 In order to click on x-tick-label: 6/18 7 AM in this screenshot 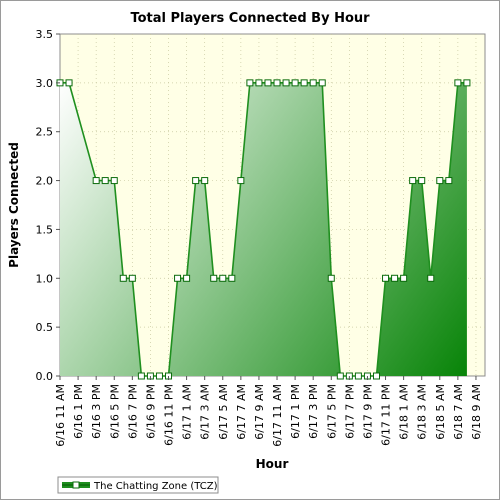, I will do `click(458, 412)`.